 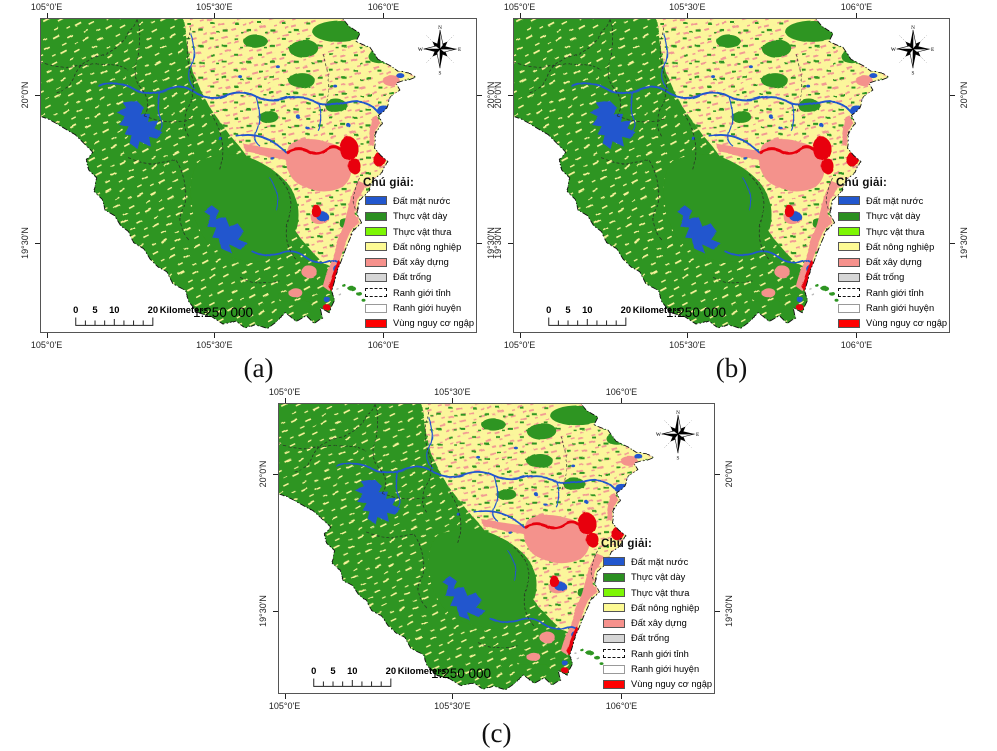 I want to click on legend-swatch-built-up, so click(x=376, y=262).